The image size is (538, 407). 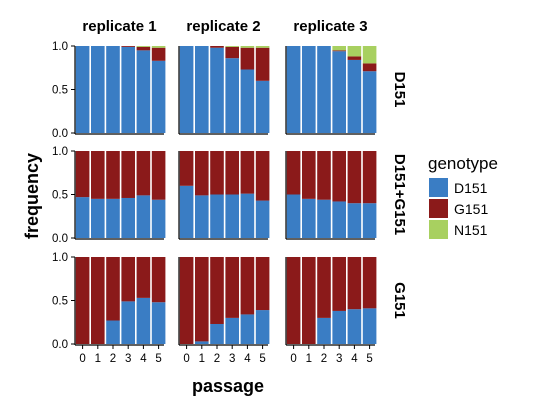 I want to click on row-titles: D151 D151+G151 G151, so click(x=399, y=195).